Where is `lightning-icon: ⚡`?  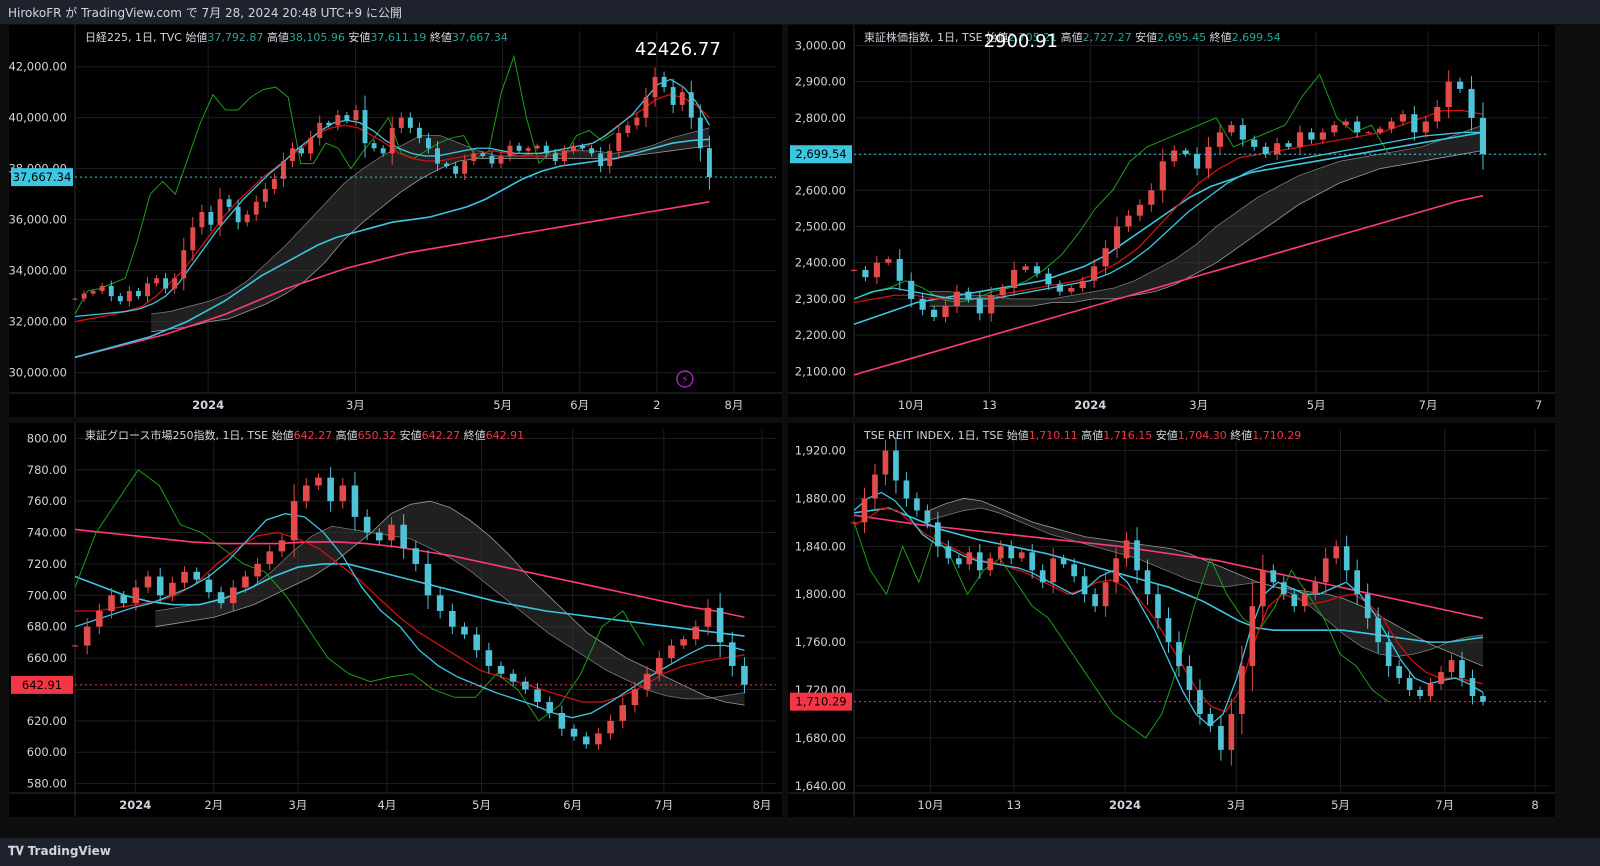 lightning-icon: ⚡ is located at coordinates (685, 379).